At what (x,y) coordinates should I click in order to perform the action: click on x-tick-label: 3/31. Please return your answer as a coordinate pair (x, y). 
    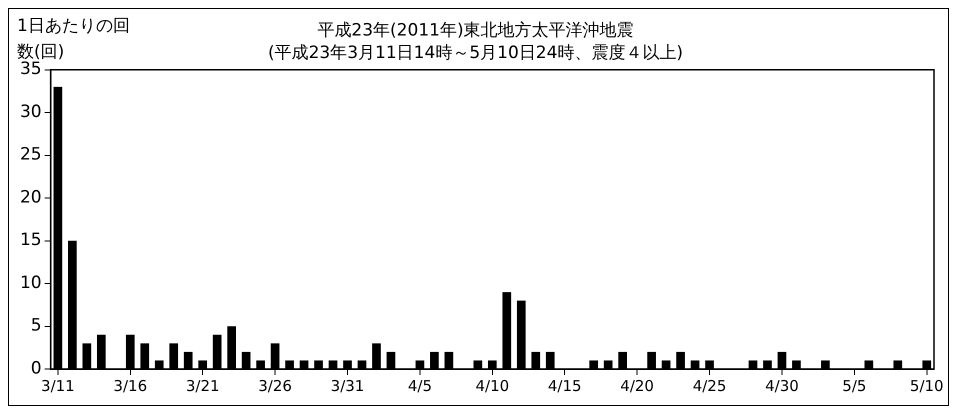
    Looking at the image, I should click on (347, 385).